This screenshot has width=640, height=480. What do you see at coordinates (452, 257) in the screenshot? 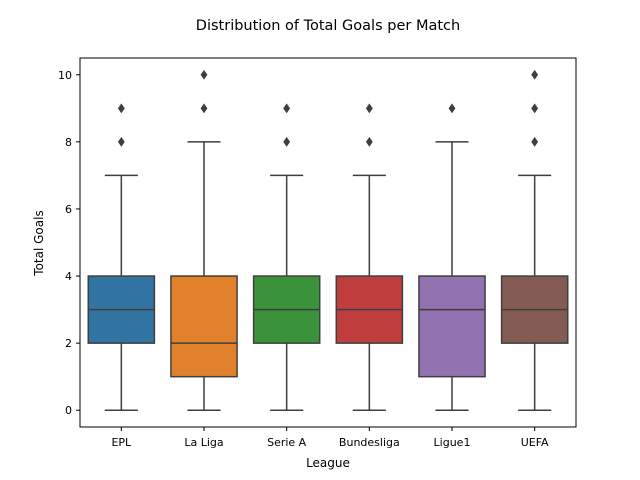
I see `box-ligue1` at bounding box center [452, 257].